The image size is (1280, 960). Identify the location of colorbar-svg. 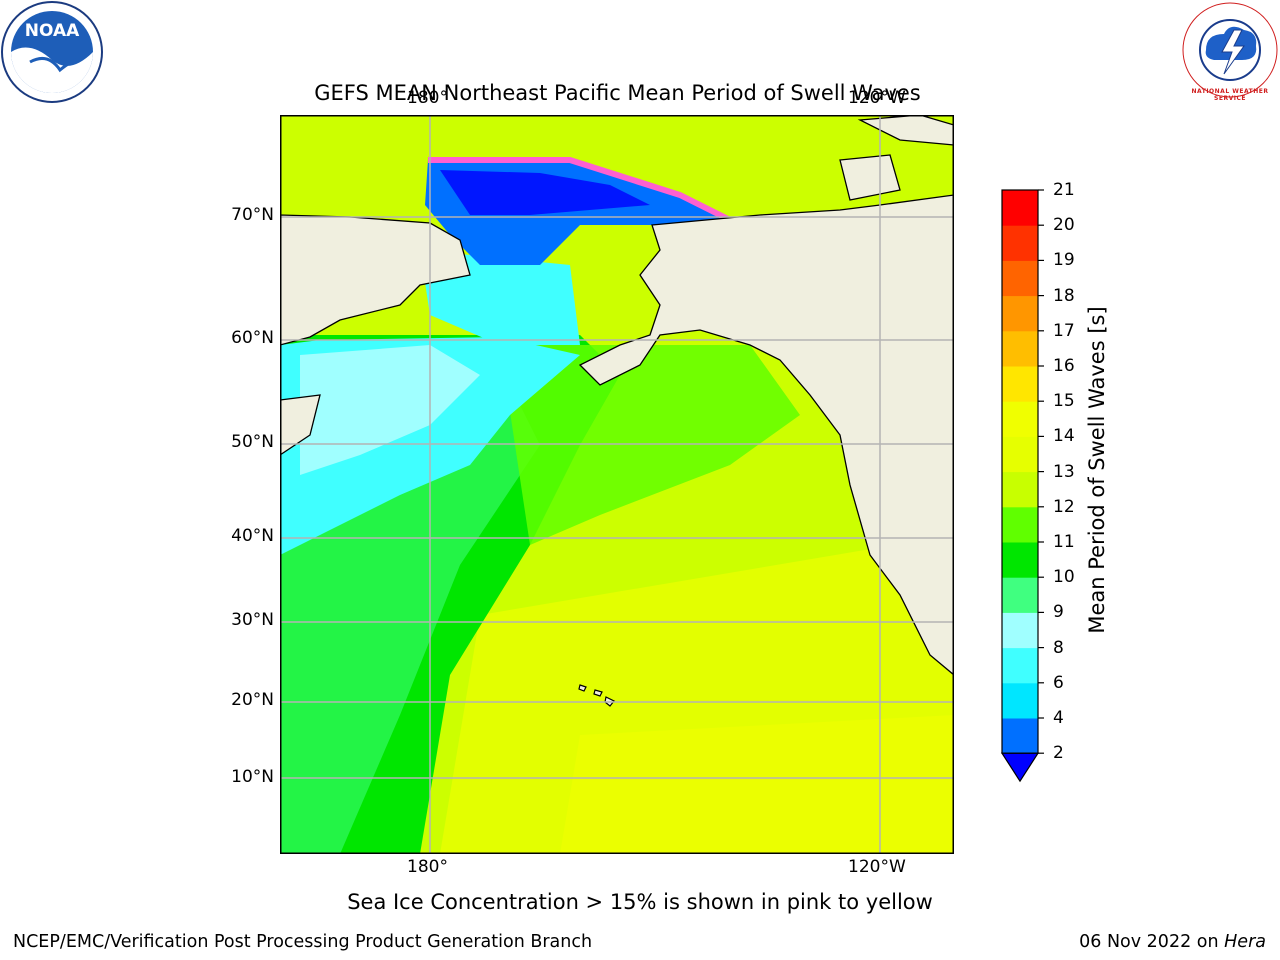
(1022, 486).